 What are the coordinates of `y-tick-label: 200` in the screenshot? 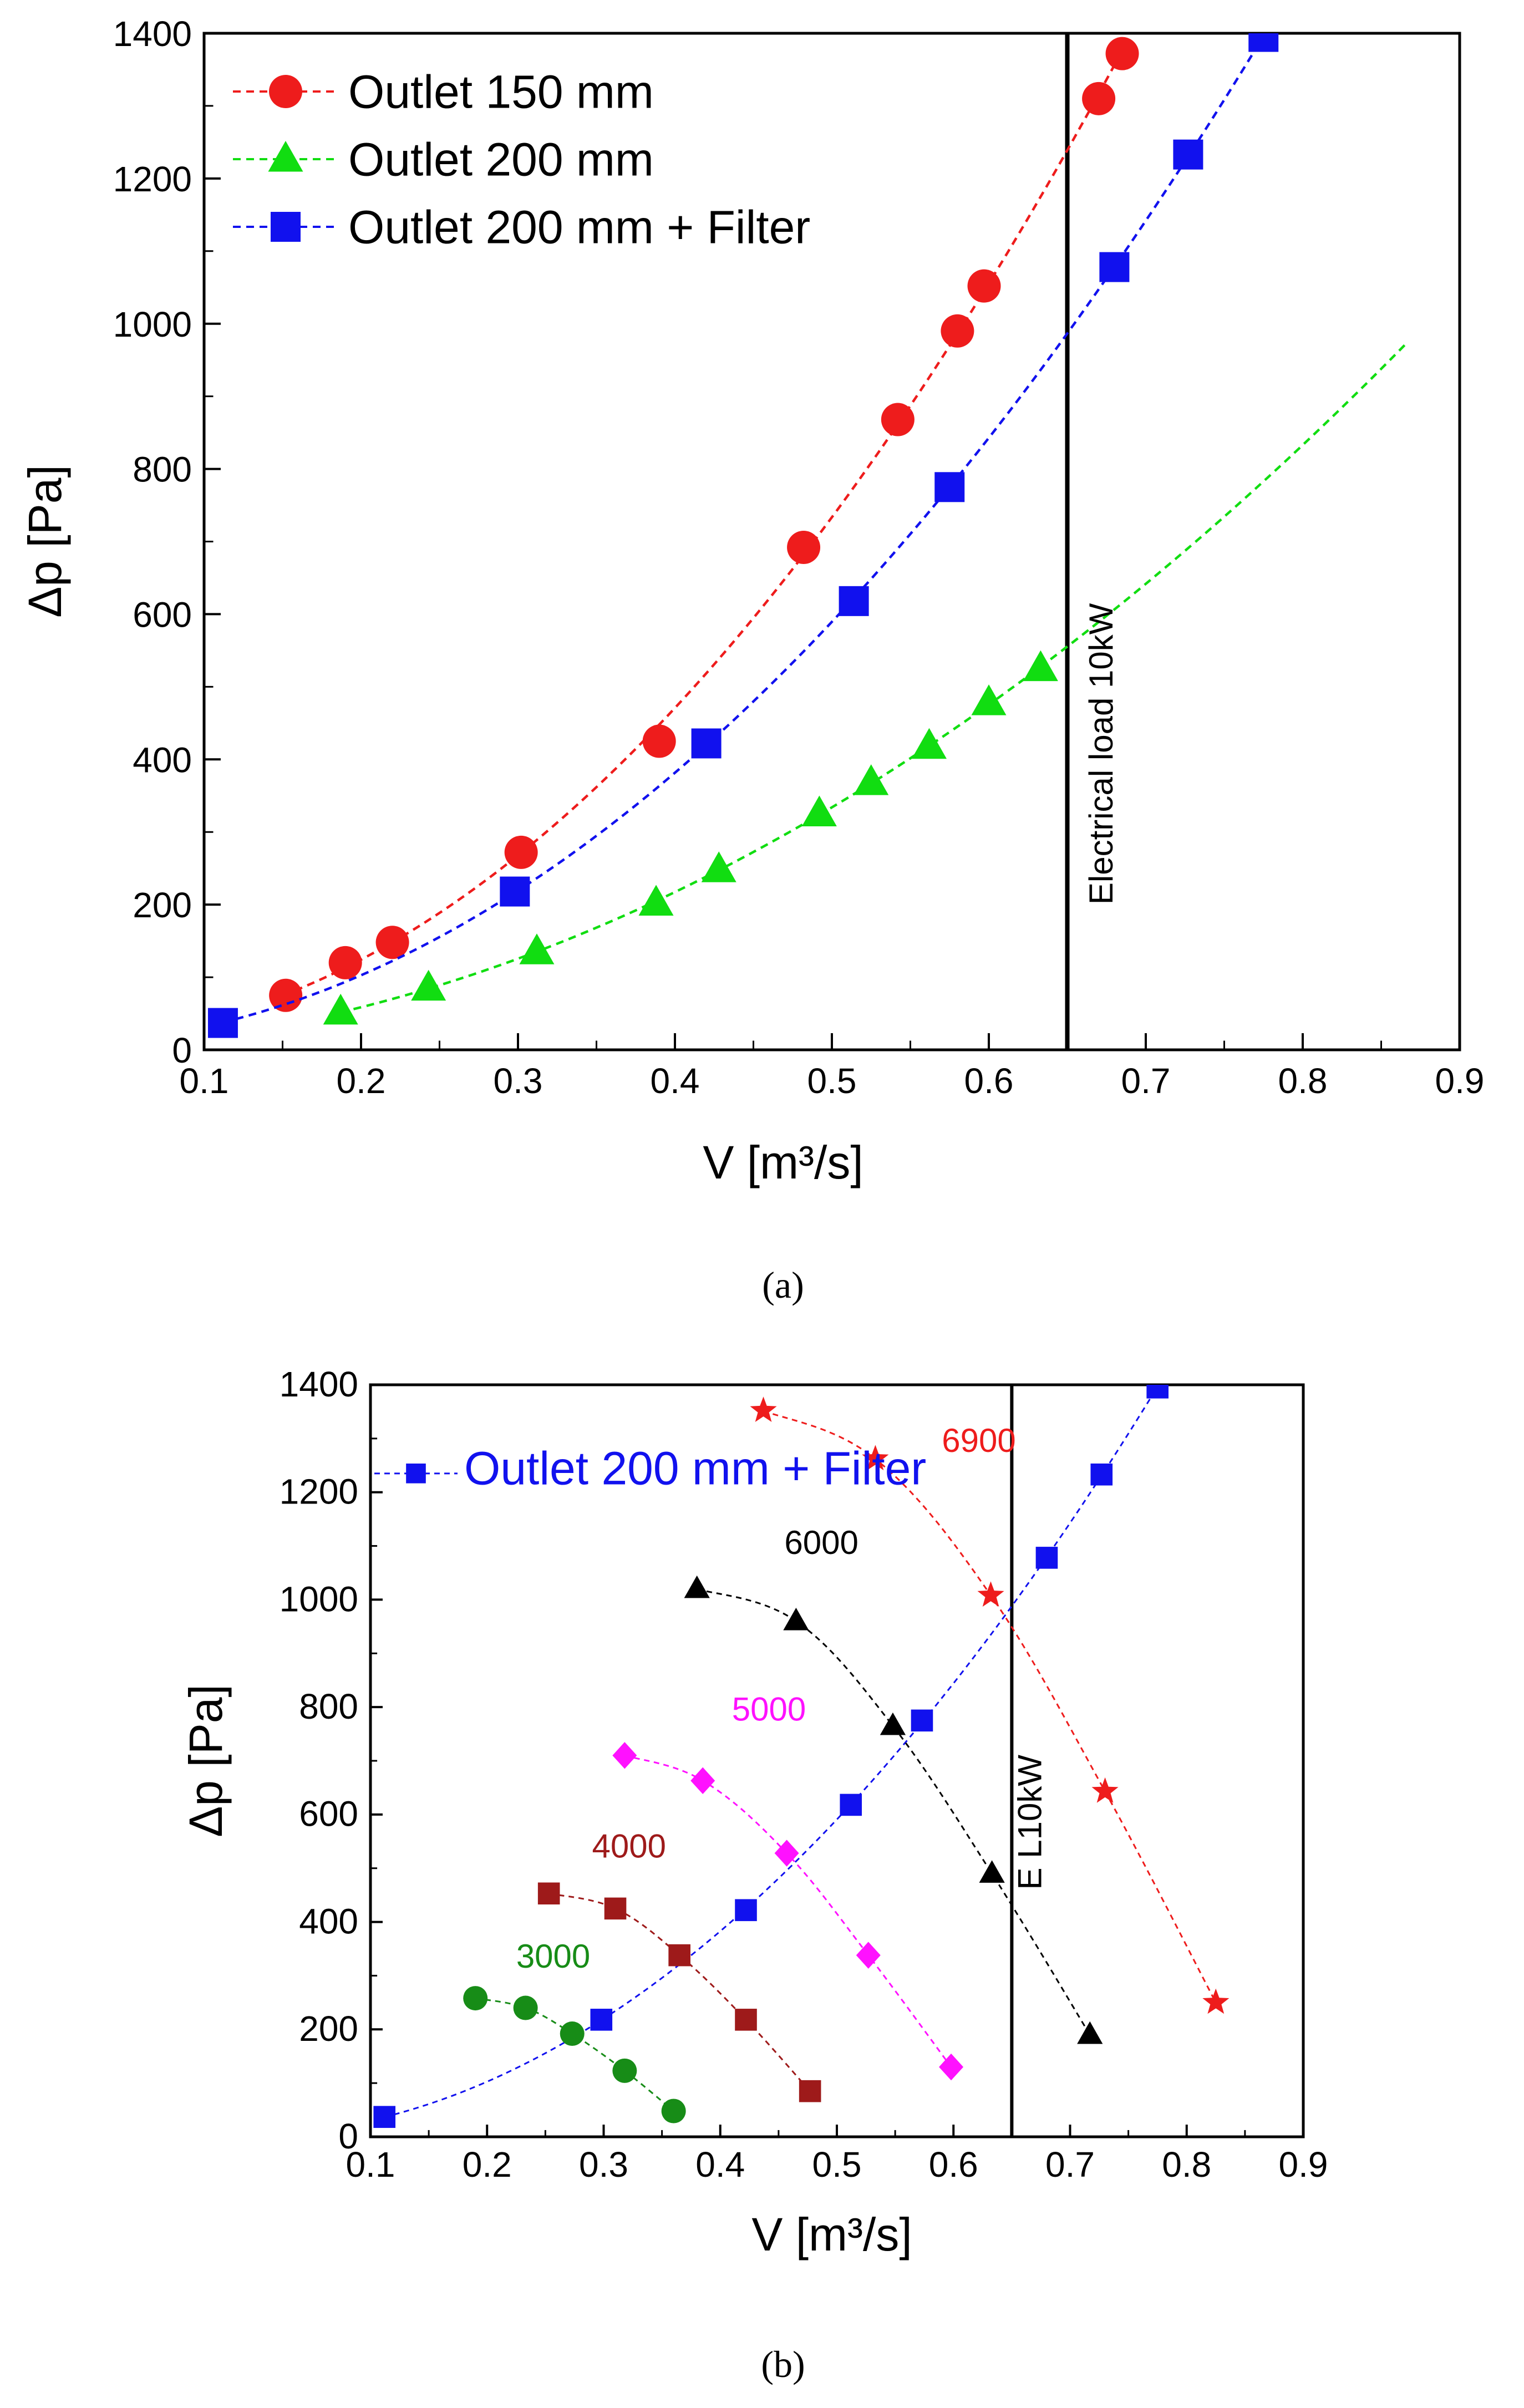 It's located at (162, 905).